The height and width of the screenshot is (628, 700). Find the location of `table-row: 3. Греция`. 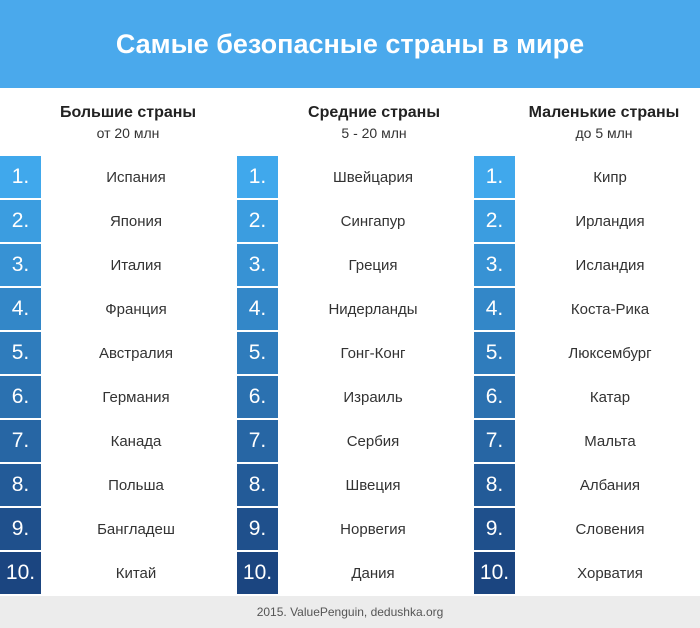

table-row: 3. Греция is located at coordinates (352, 265).